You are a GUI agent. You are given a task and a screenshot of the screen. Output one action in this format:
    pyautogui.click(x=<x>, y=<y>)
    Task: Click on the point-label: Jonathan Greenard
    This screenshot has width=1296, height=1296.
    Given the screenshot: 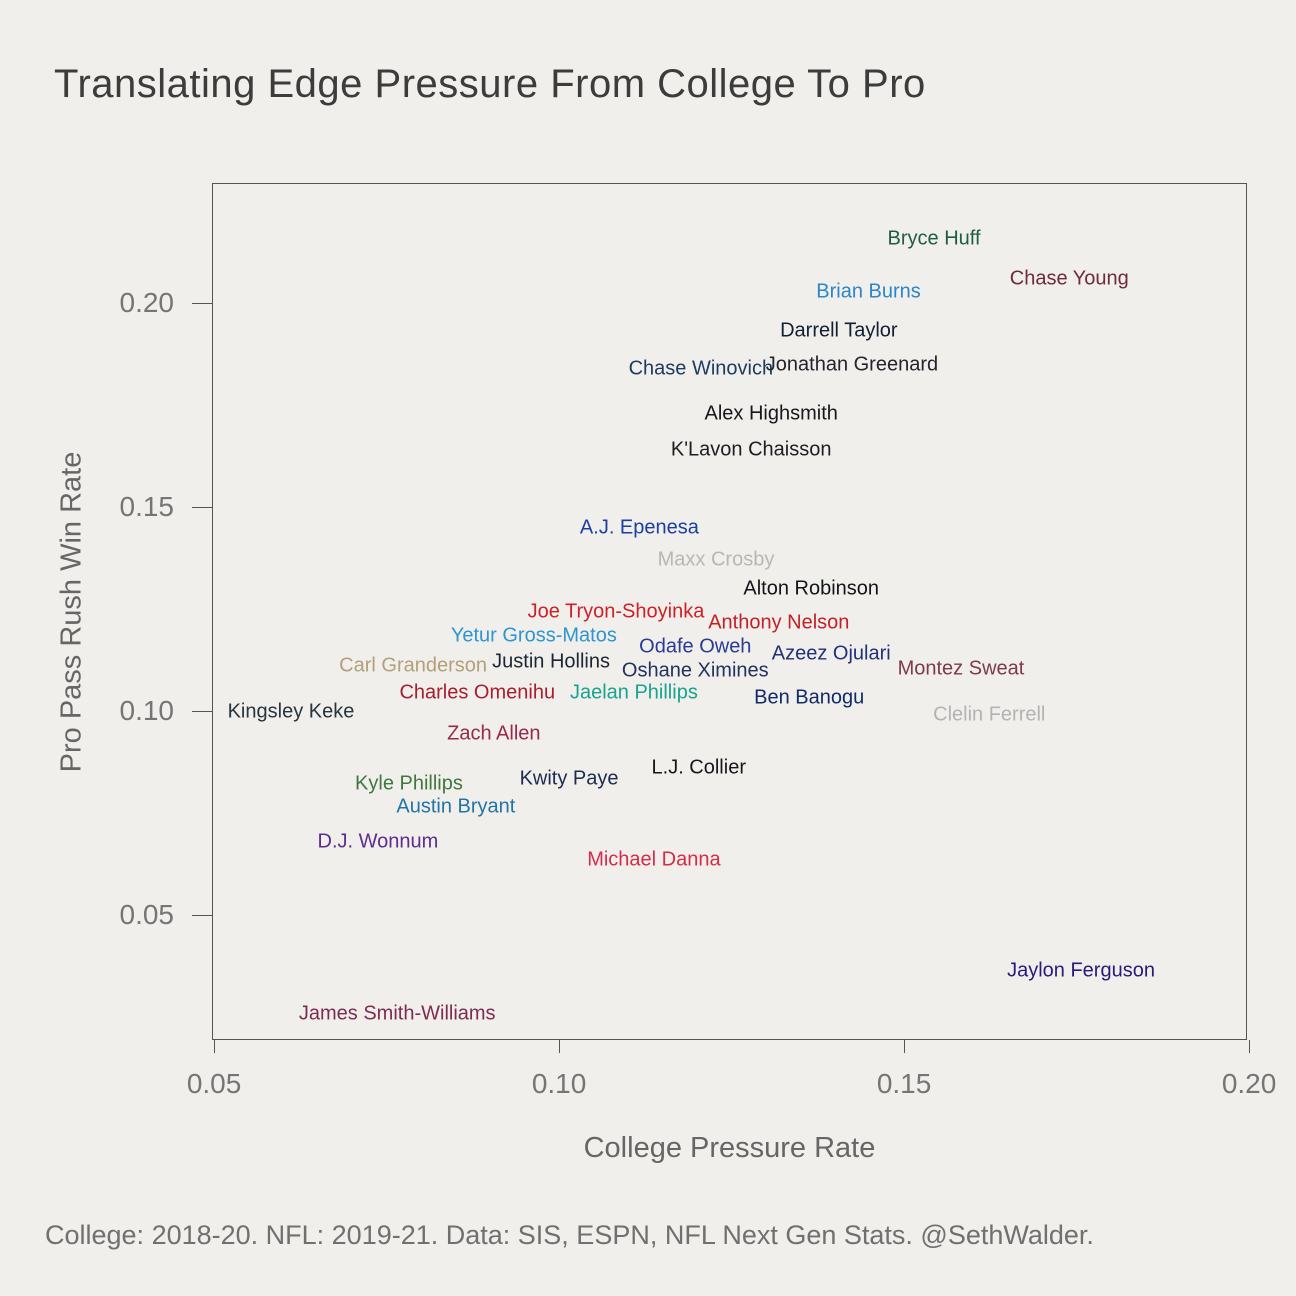 What is the action you would take?
    pyautogui.click(x=852, y=364)
    